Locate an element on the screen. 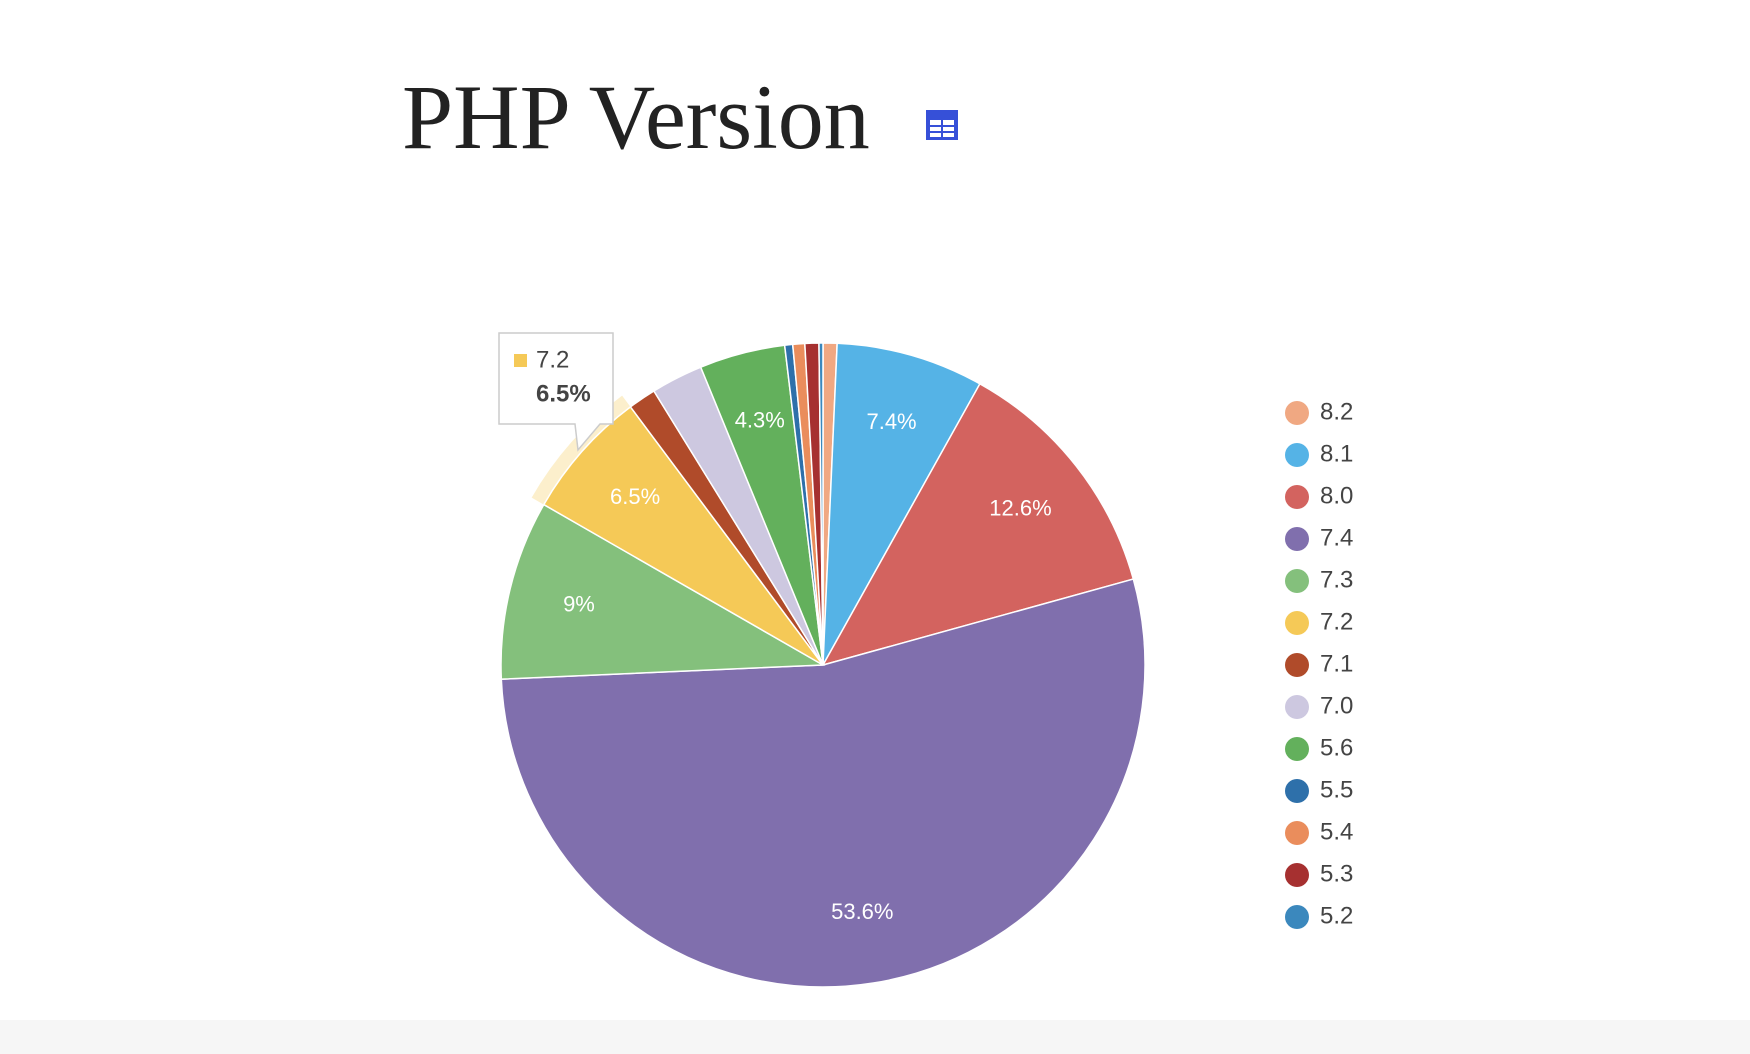  tooltip: 7.2 6.5% is located at coordinates (556, 392).